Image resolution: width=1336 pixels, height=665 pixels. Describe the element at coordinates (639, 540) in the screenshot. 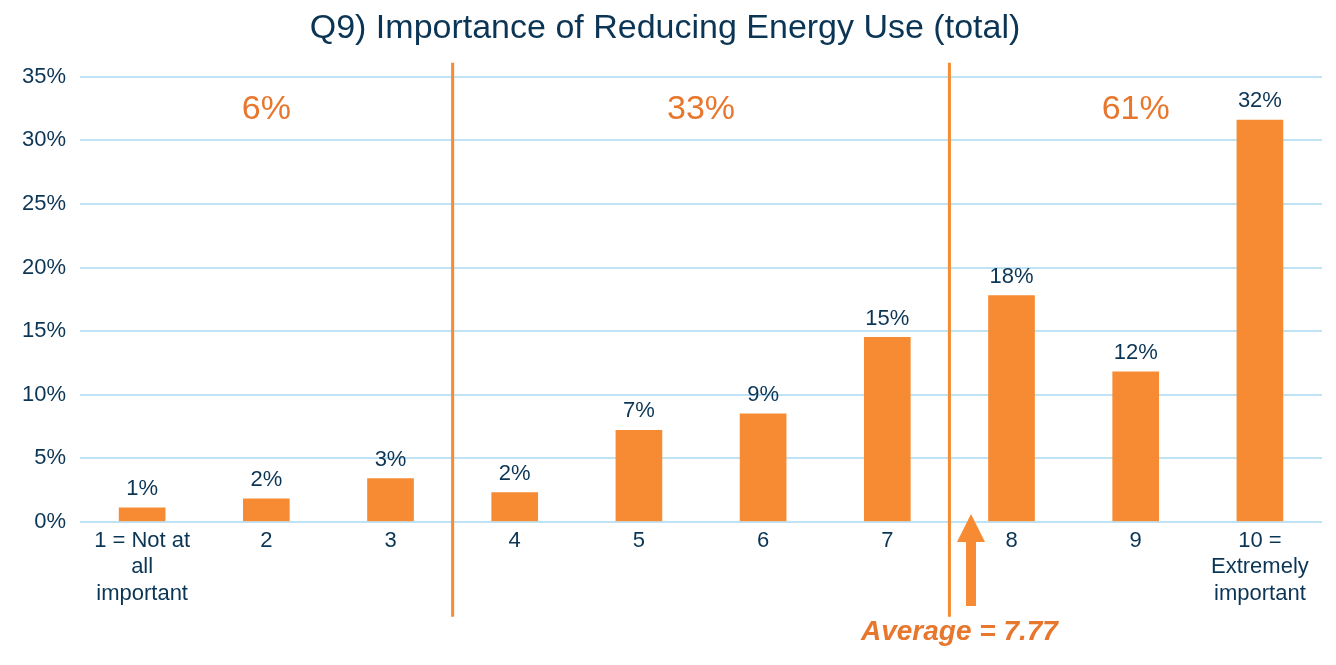

I see `x-tick-label: 5` at that location.